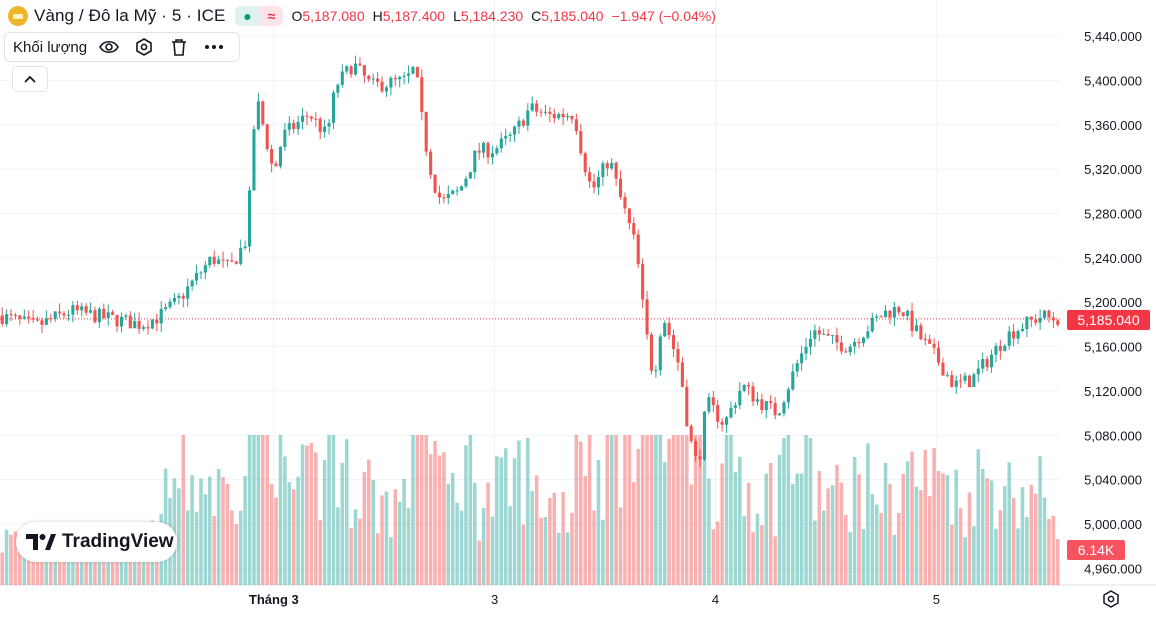 Image resolution: width=1156 pixels, height=617 pixels. Describe the element at coordinates (271, 16) in the screenshot. I see `delayed-data-icon: ≈` at that location.